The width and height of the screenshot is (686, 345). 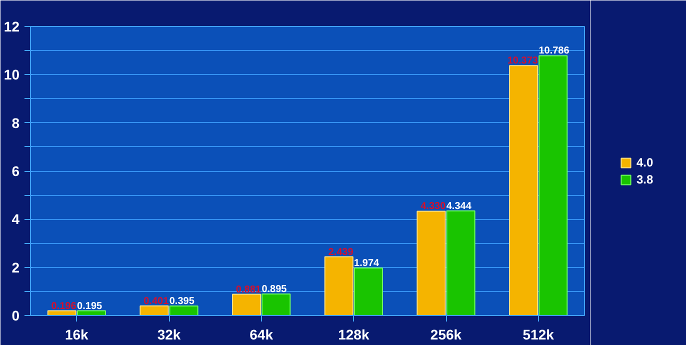 What do you see at coordinates (645, 179) in the screenshot?
I see `legend-label: 3.8` at bounding box center [645, 179].